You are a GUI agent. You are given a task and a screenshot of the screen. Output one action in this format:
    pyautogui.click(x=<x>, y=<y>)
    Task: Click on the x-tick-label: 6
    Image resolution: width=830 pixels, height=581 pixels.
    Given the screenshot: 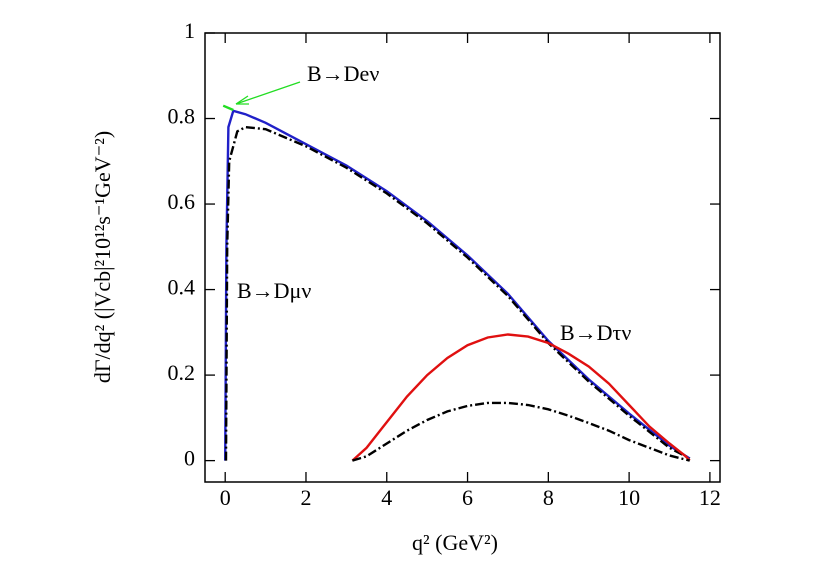 What is the action you would take?
    pyautogui.click(x=467, y=497)
    